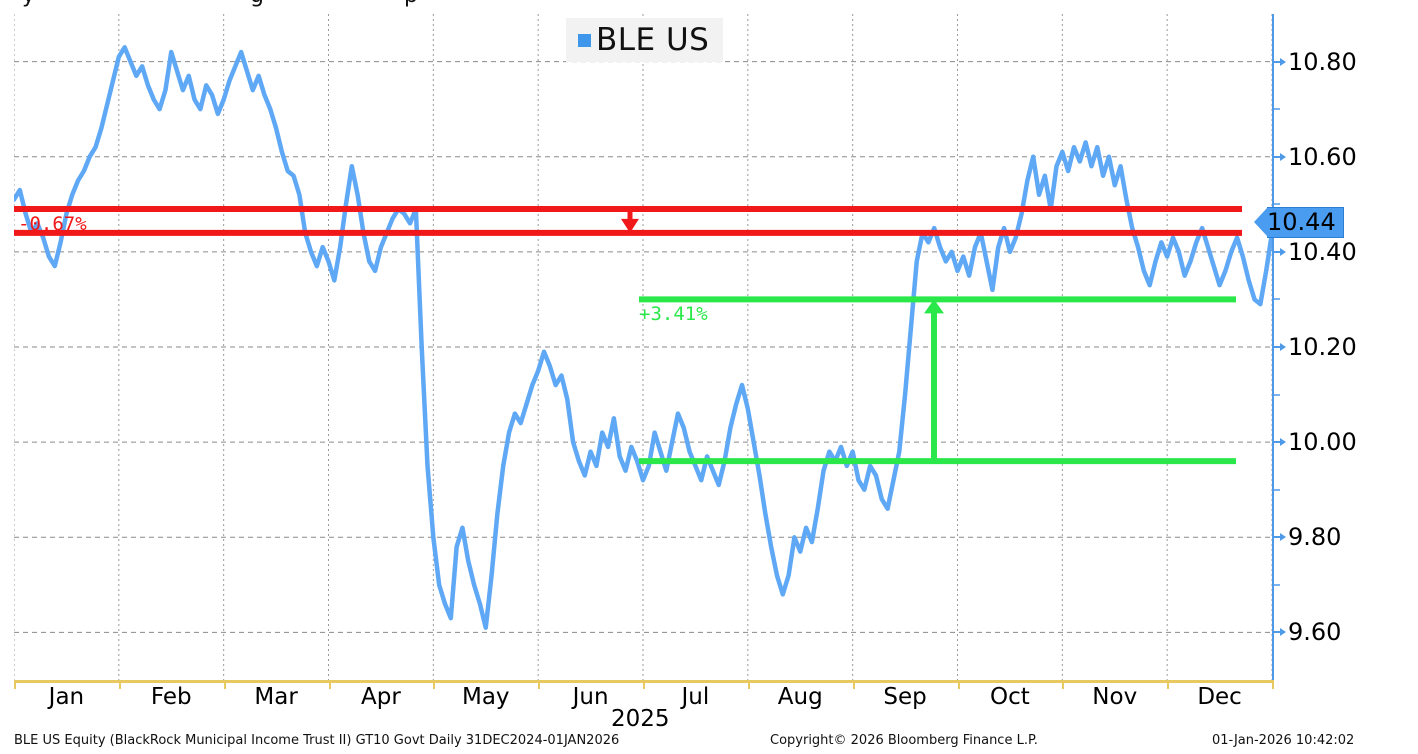 This screenshot has height=754, width=1418. What do you see at coordinates (653, 39) in the screenshot?
I see `legend-label: BLE US` at bounding box center [653, 39].